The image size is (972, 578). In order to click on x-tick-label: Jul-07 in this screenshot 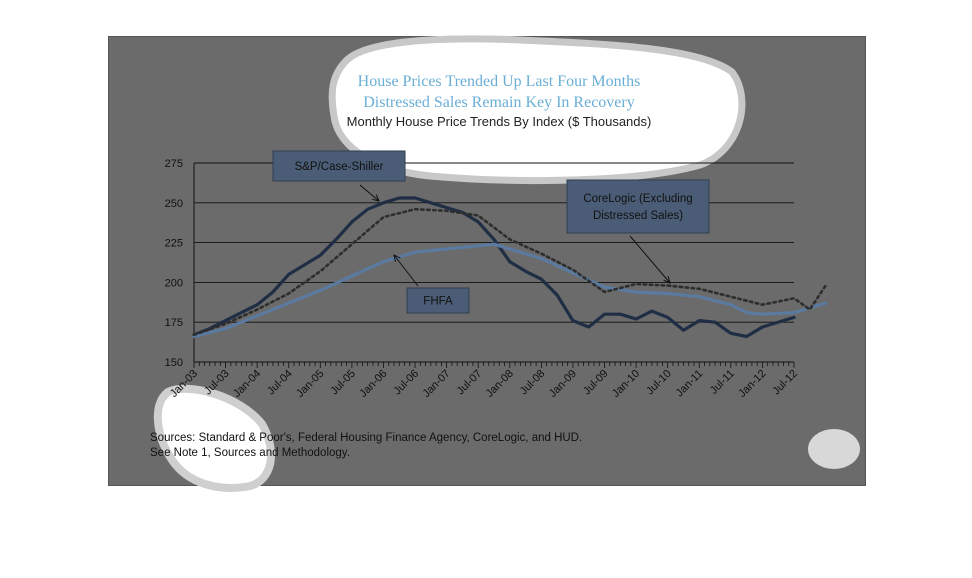, I will do `click(470, 383)`.